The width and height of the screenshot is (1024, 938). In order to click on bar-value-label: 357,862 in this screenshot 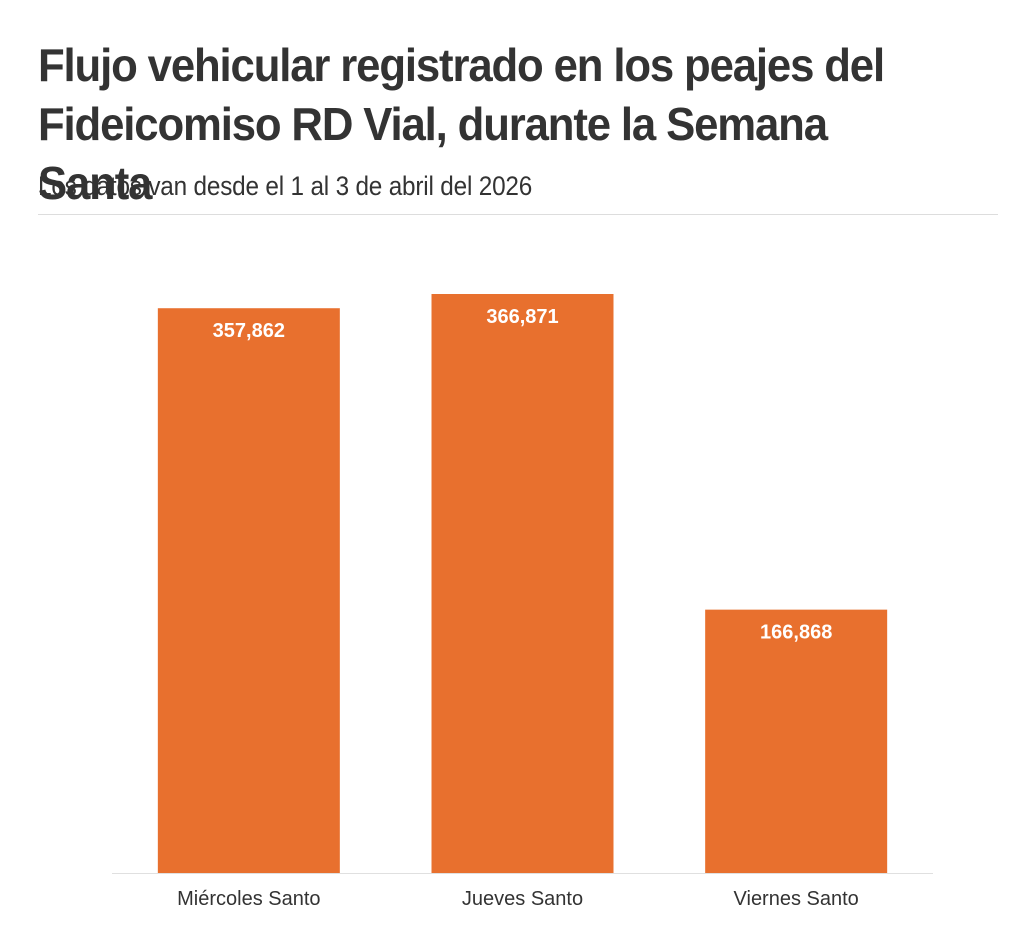, I will do `click(249, 331)`.